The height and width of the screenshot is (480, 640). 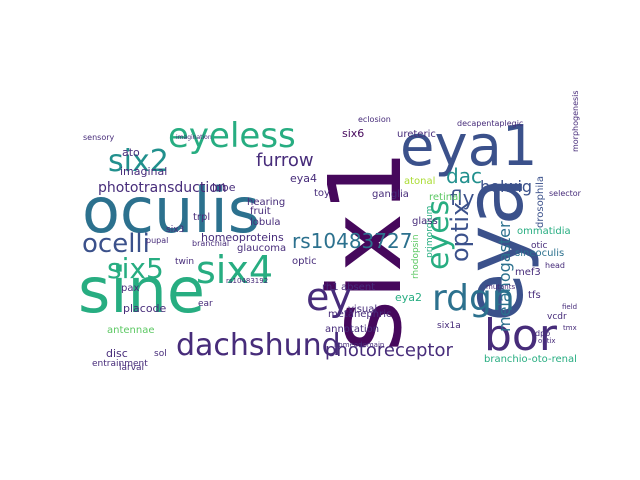 What do you see at coordinates (242, 237) in the screenshot?
I see `word-homeoproteins: homeoproteins` at bounding box center [242, 237].